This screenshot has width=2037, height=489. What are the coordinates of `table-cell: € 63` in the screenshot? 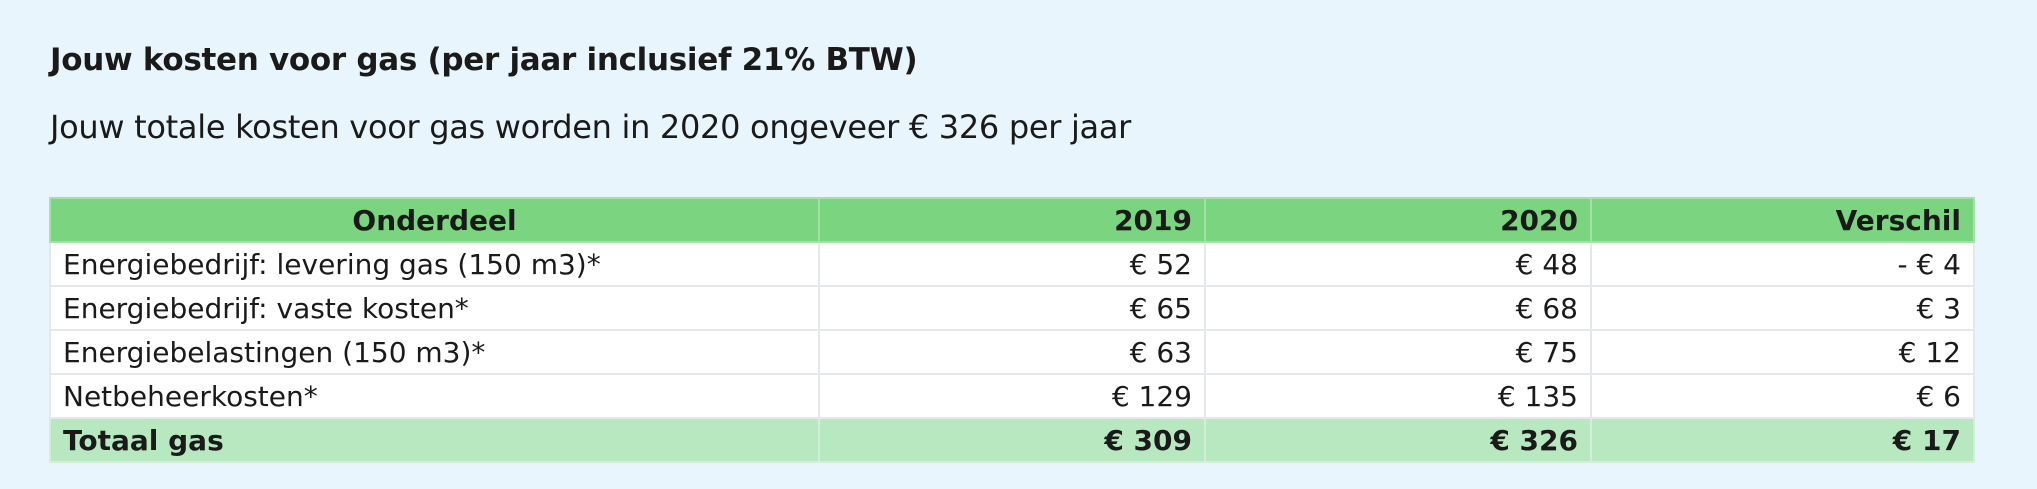 It's located at (1012, 352).